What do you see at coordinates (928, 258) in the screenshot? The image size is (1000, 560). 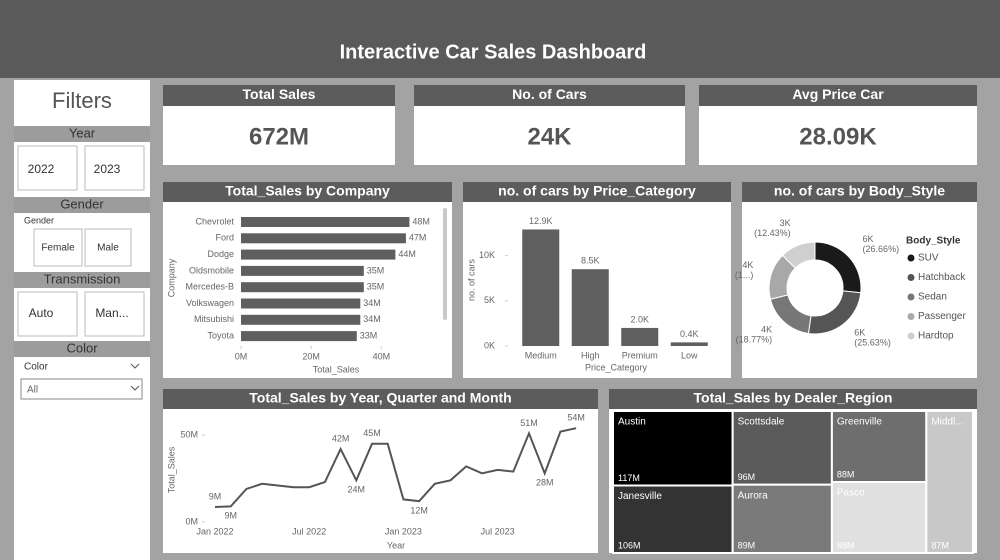 I see `legend-label: SUV` at bounding box center [928, 258].